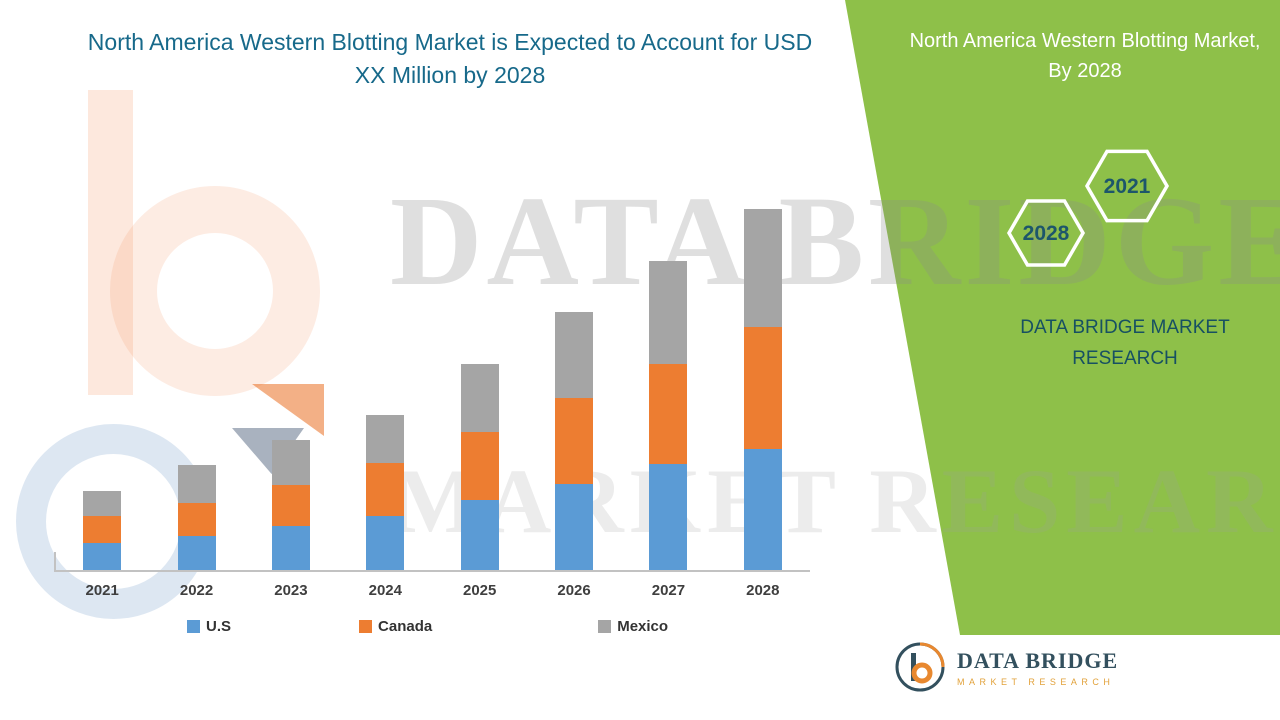 The height and width of the screenshot is (720, 1280). I want to click on legend-item-us: U.S, so click(209, 626).